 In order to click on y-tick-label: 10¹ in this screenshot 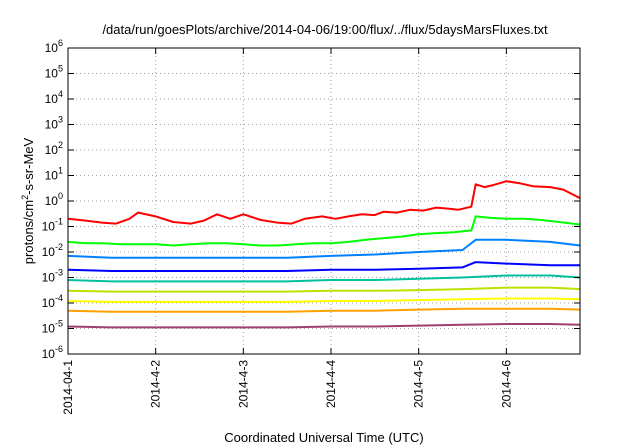, I will do `click(54, 174)`.